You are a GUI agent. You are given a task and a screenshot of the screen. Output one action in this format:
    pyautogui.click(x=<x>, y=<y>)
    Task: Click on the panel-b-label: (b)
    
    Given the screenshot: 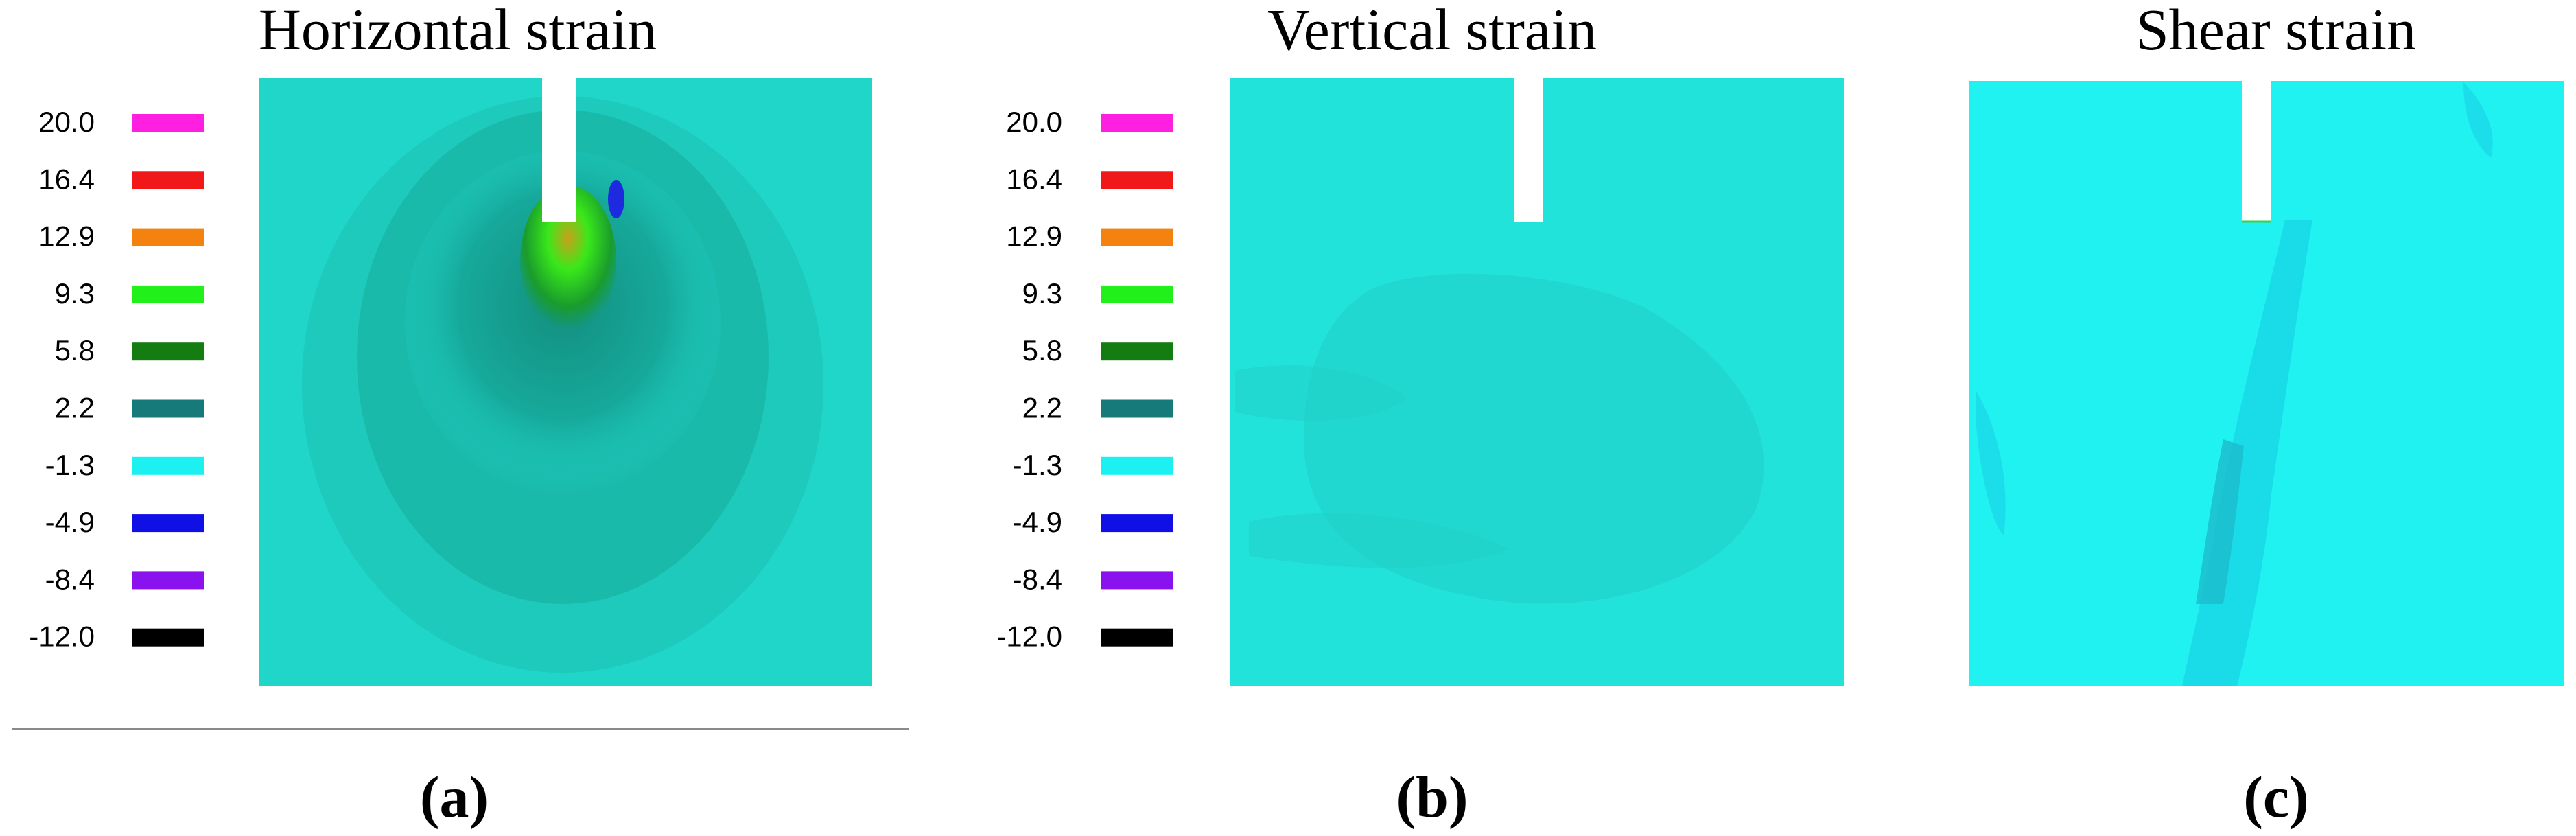 What is the action you would take?
    pyautogui.click(x=1432, y=797)
    